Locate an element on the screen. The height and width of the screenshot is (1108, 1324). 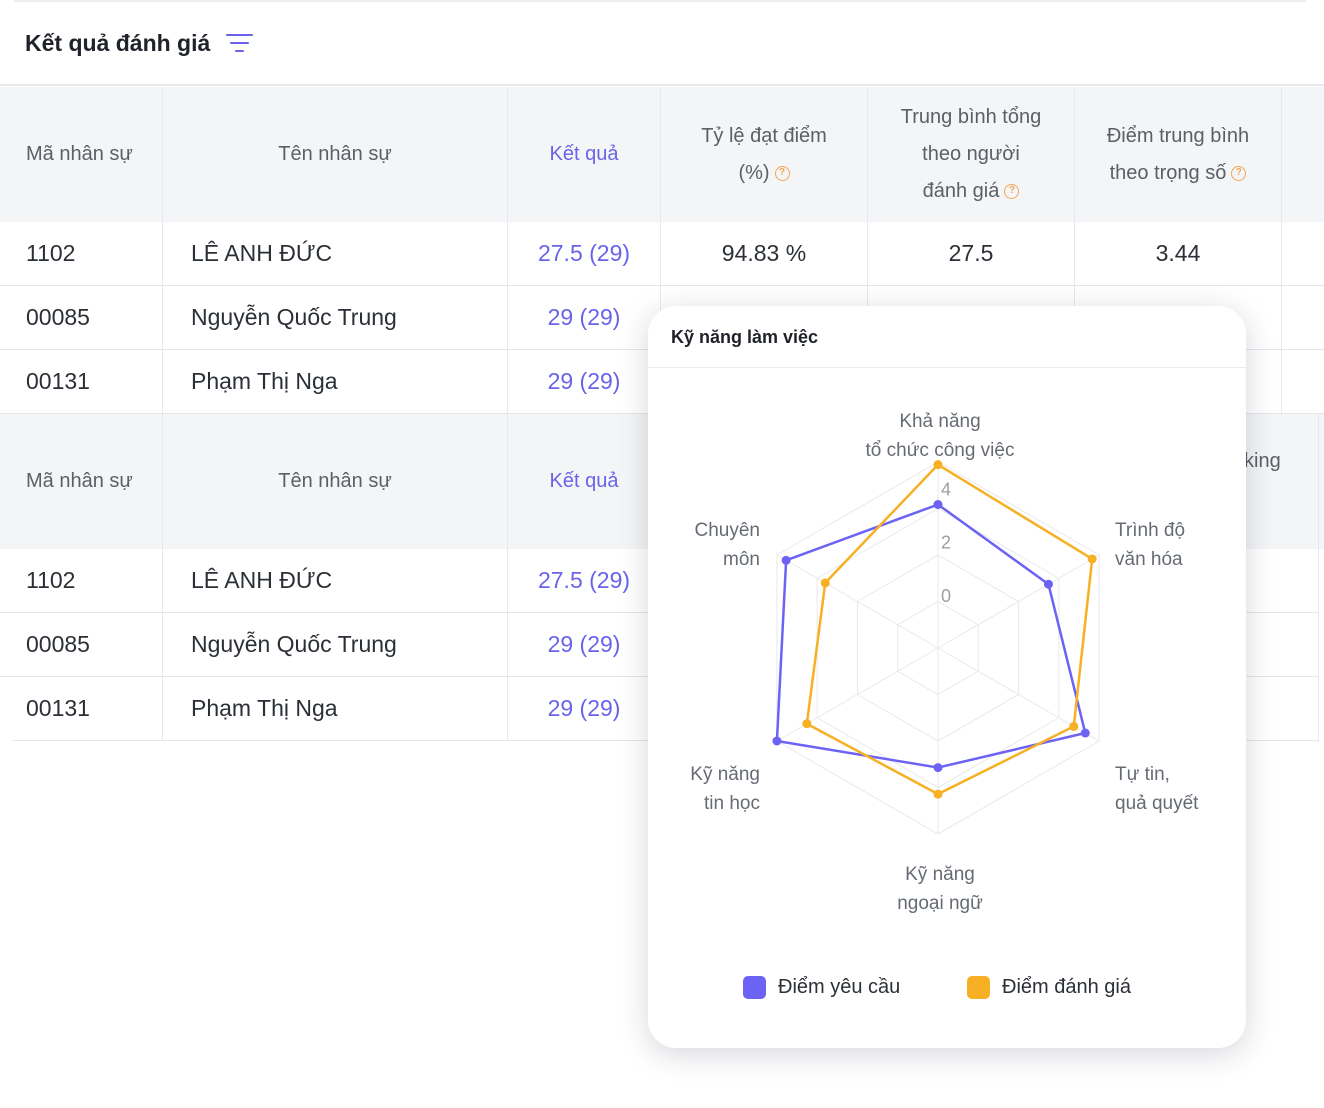
header-rate: Tỷ lệ đạt điểm (%)? is located at coordinates (764, 154).